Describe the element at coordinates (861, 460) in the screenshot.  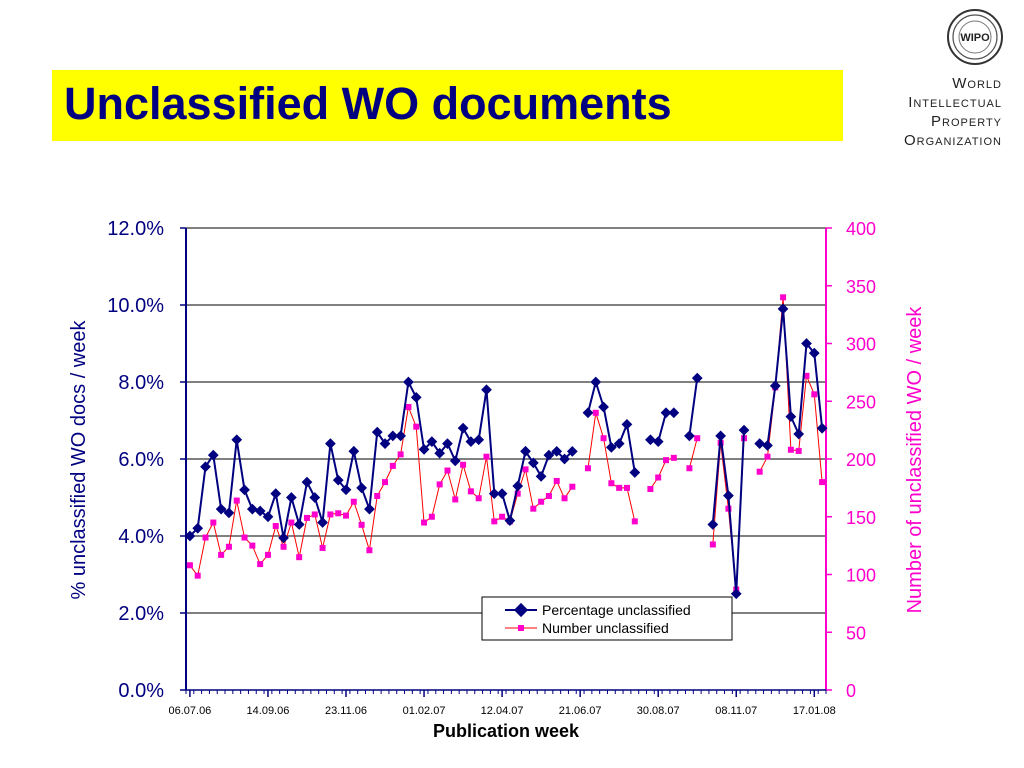
I see `y-right-tick-label: 200` at that location.